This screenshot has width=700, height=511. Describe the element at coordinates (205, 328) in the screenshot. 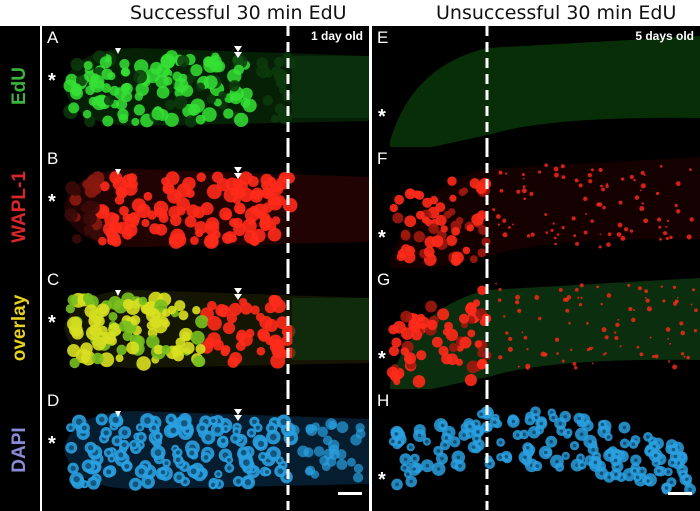

I see `panel-c-overlay: C *` at that location.